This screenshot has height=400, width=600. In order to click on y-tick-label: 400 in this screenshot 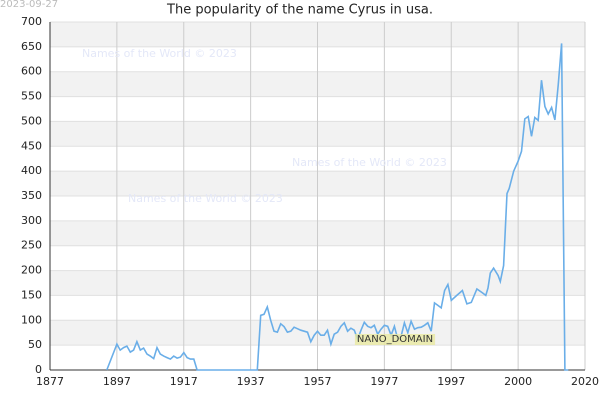, I will do `click(31, 170)`.